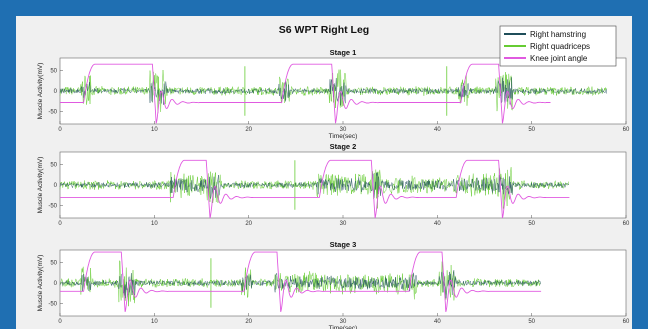 The image size is (648, 329). Describe the element at coordinates (343, 244) in the screenshot. I see `subplot-title: Stage 3` at that location.